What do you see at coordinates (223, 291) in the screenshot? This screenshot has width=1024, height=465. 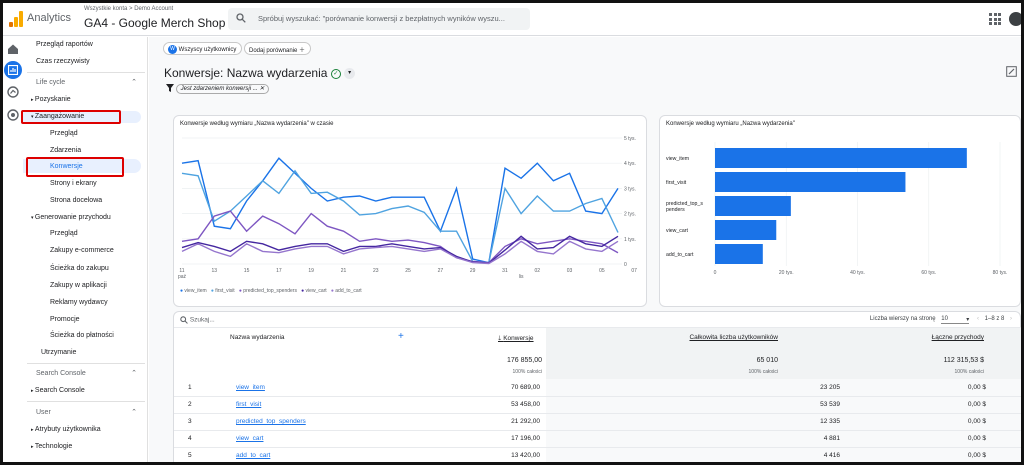 I see `legend-item: ● first_visit` at bounding box center [223, 291].